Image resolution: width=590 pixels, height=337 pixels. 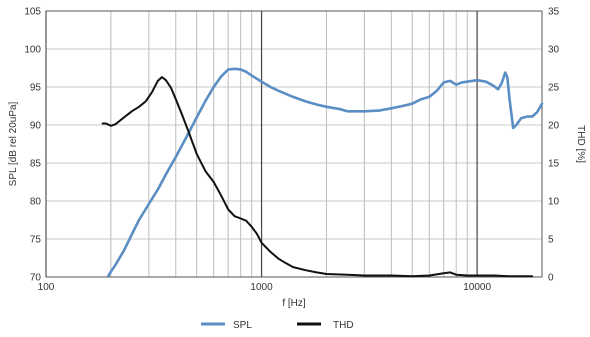 What do you see at coordinates (551, 240) in the screenshot?
I see `right-tick-label: 5` at bounding box center [551, 240].